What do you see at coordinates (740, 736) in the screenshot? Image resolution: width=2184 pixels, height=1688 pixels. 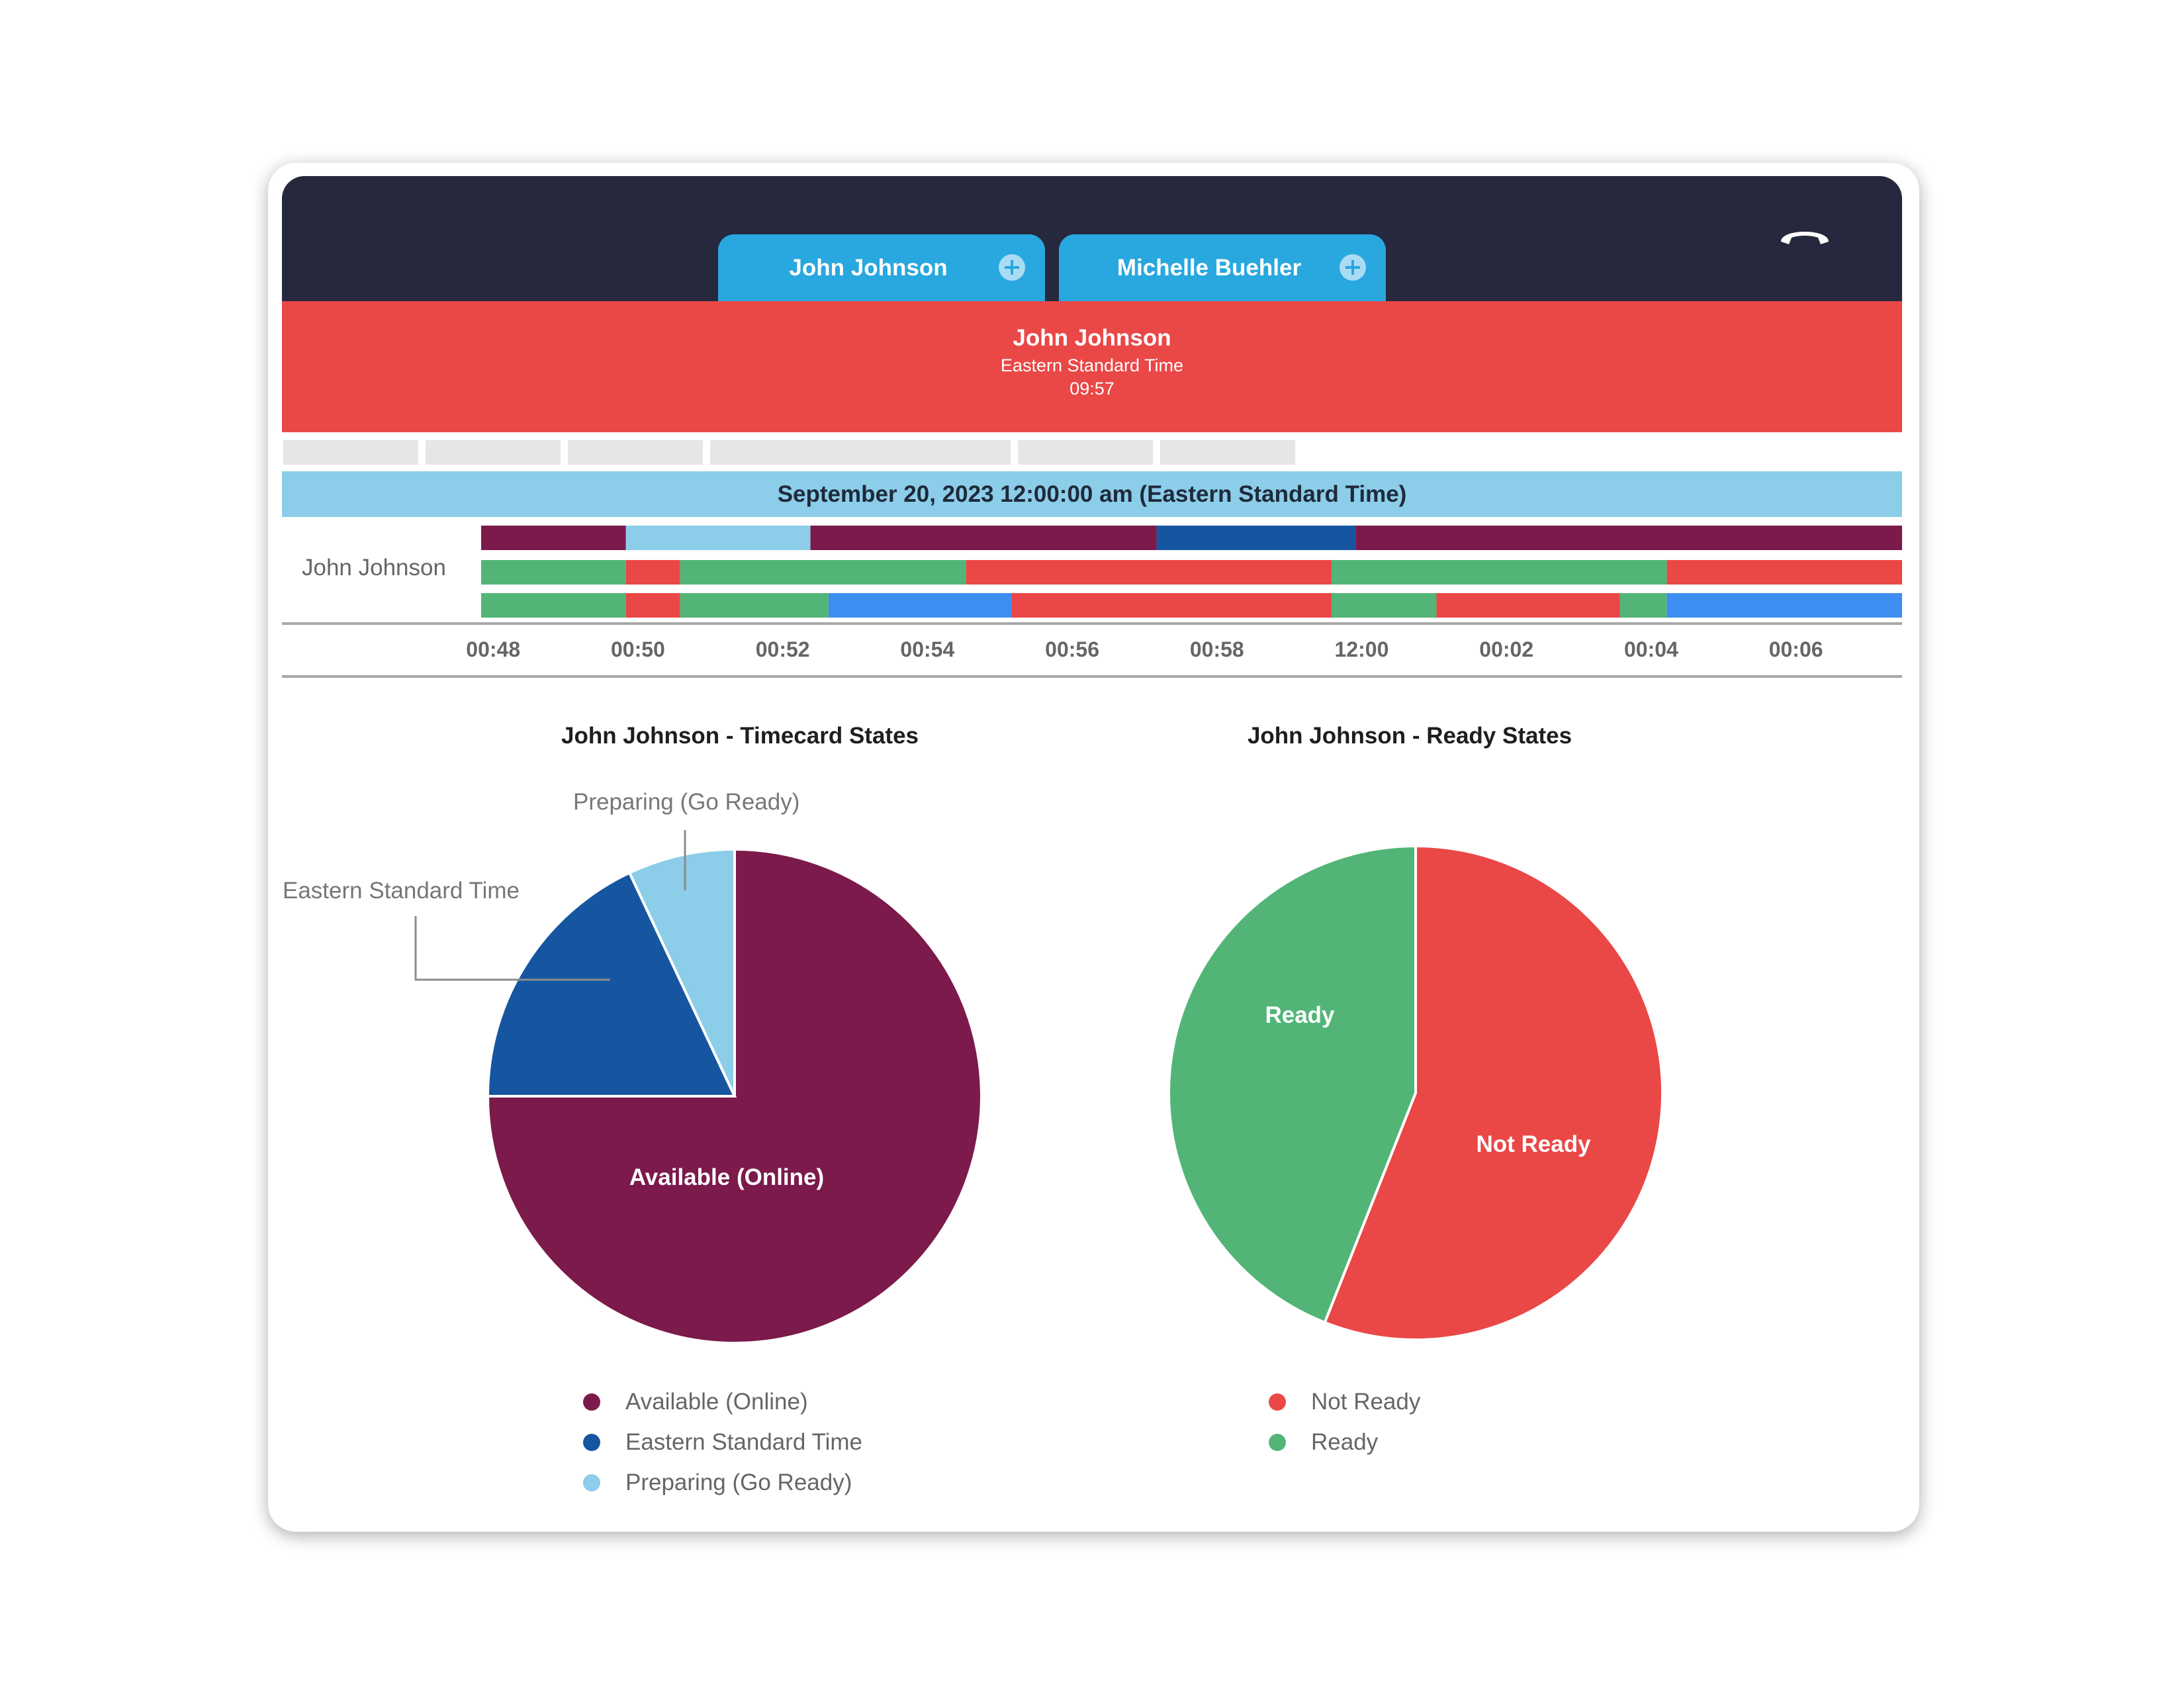 I see `timecard-chart-title: John Johnson - Timecard States` at bounding box center [740, 736].